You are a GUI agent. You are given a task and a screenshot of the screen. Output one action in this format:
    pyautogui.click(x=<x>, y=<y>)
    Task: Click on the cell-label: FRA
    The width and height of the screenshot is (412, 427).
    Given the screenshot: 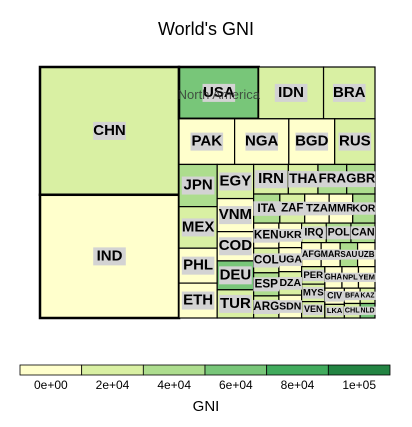 What is the action you would take?
    pyautogui.click(x=333, y=178)
    